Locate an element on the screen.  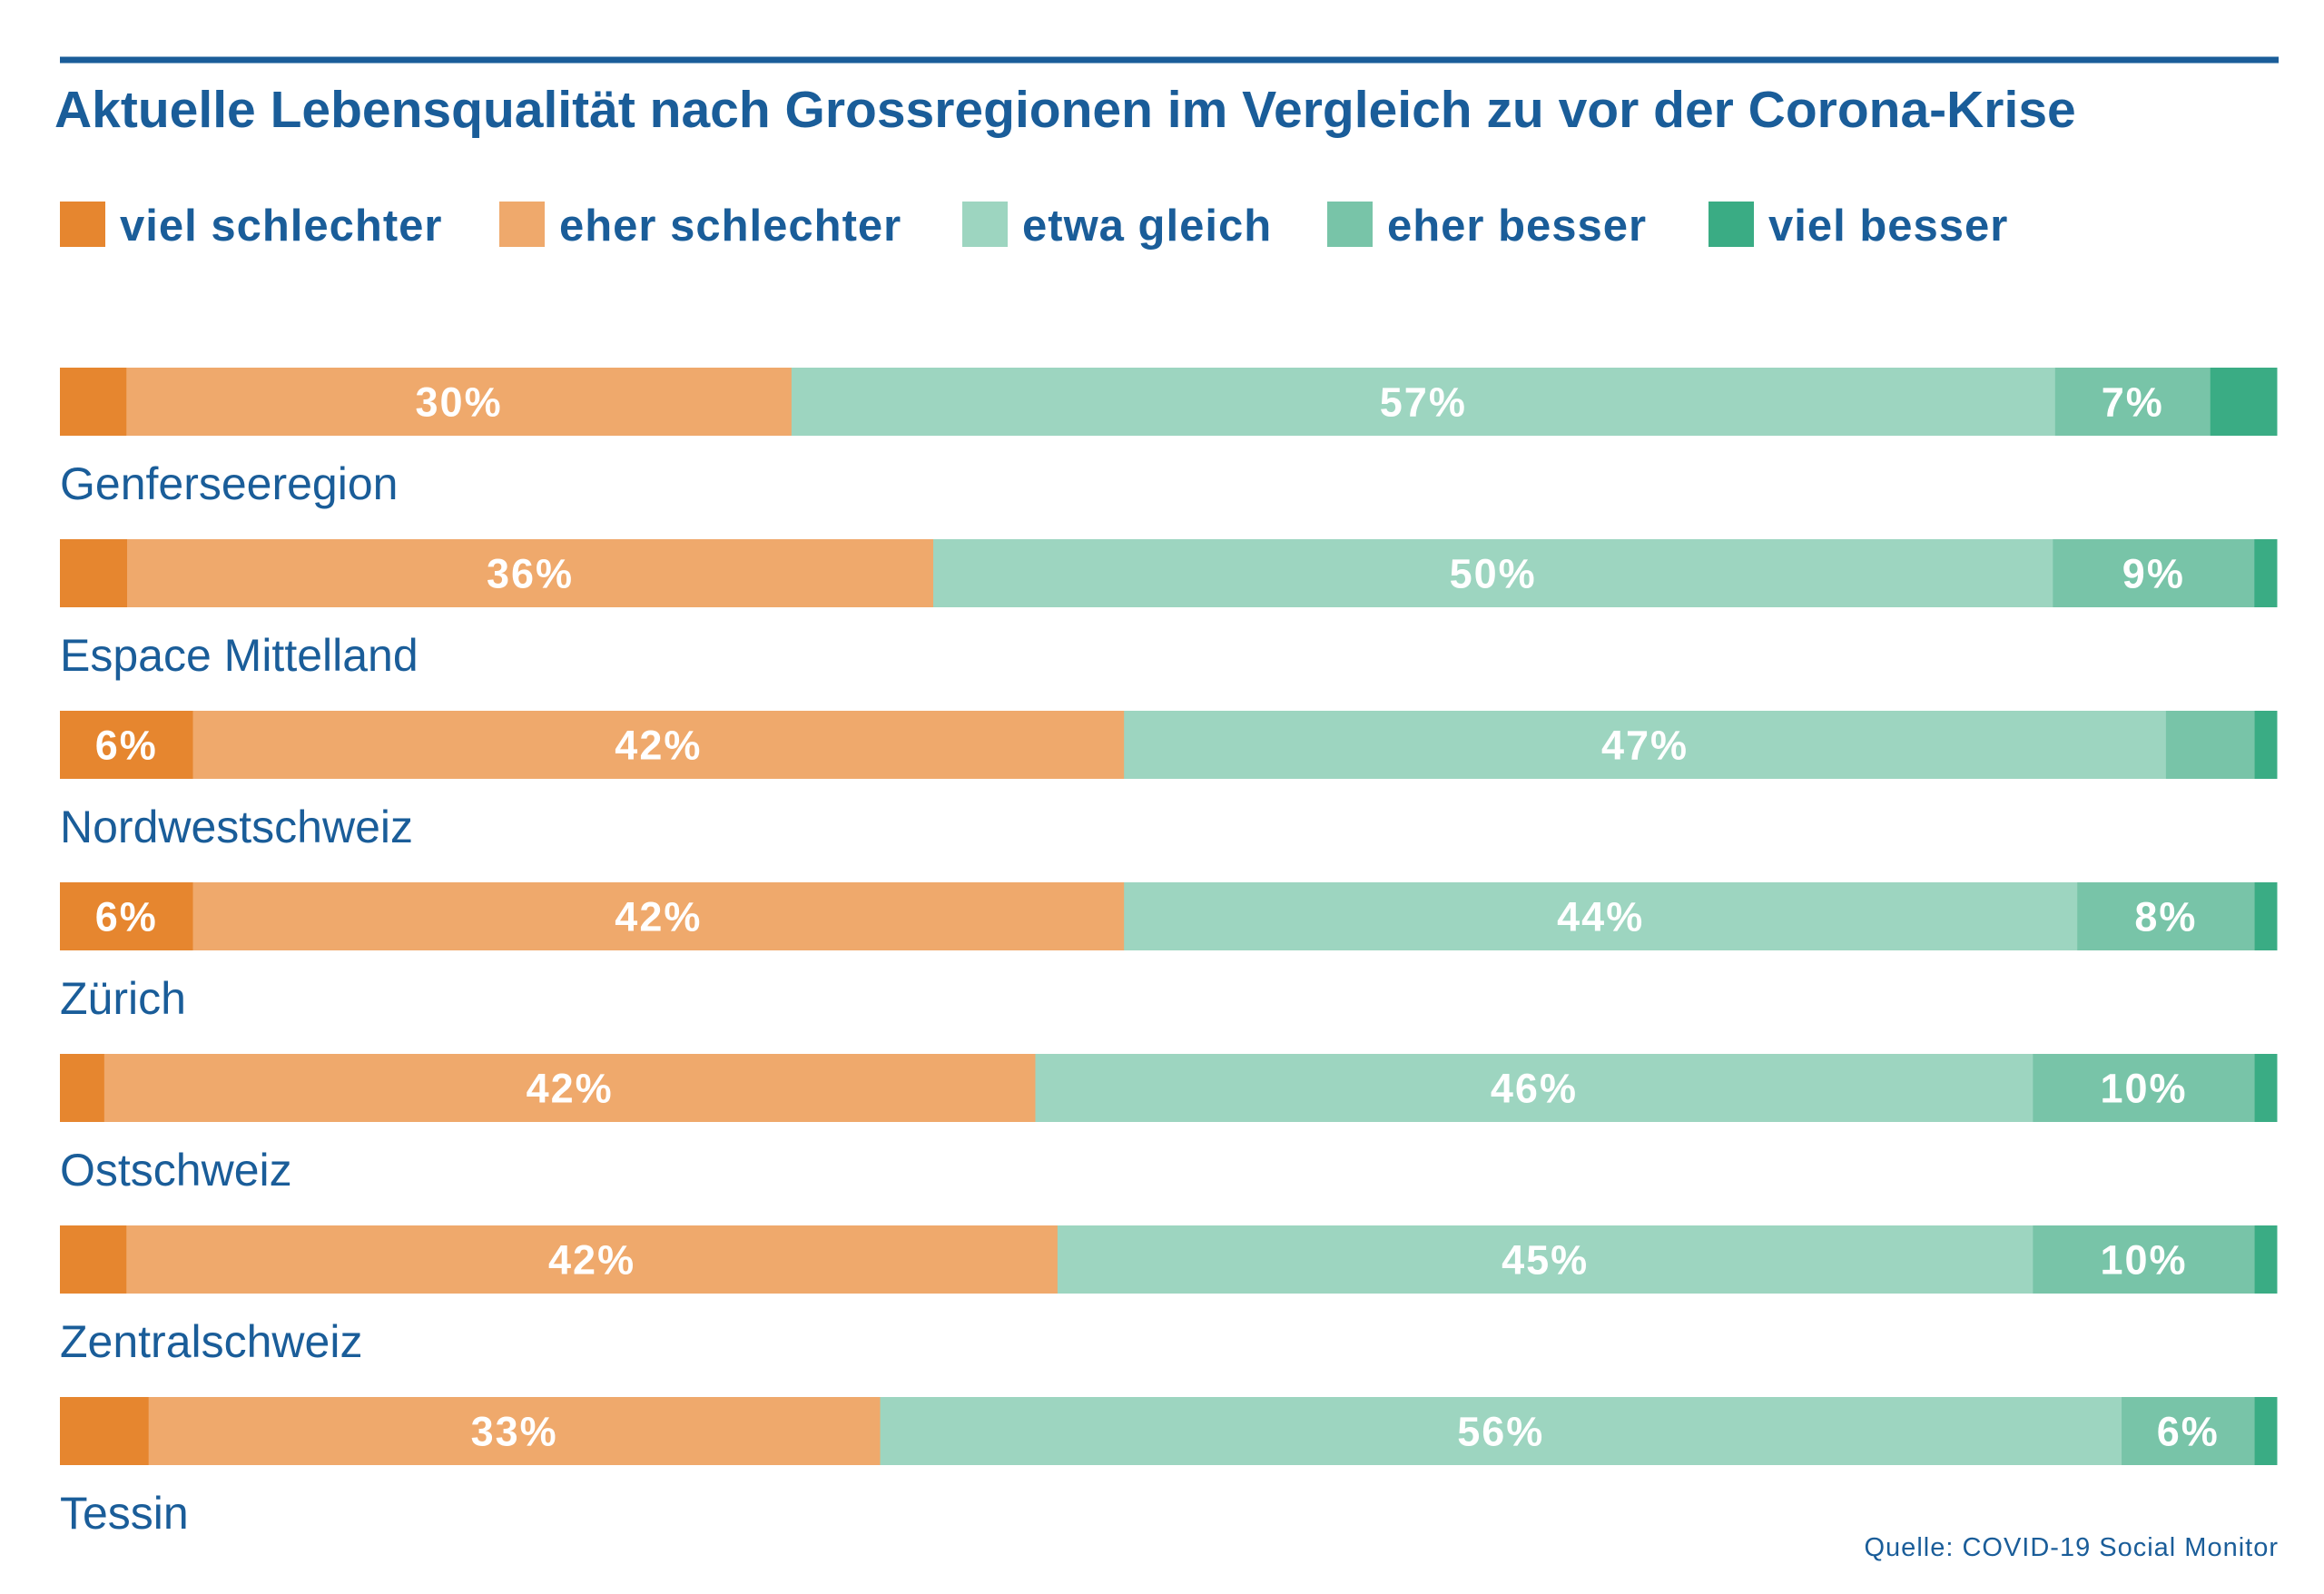
bar-value-label: 36% is located at coordinates (530, 574).